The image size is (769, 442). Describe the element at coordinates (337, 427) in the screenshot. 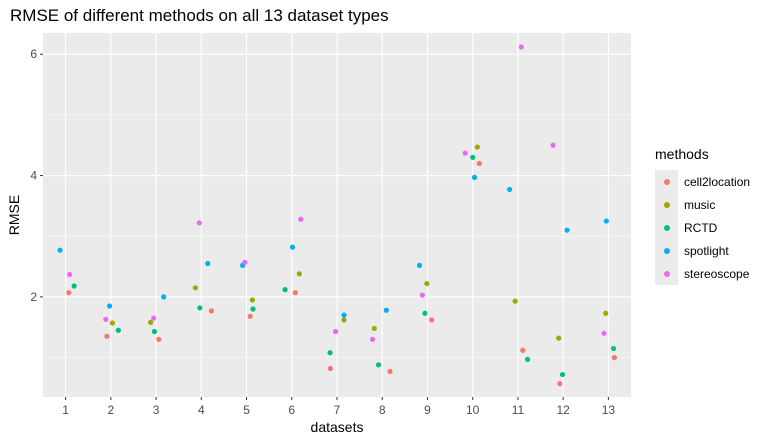

I see `x-axis-title: datasets` at that location.